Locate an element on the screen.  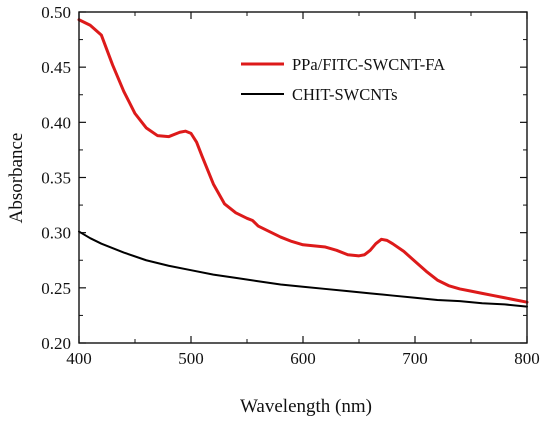
y-axis-title: Absorbance is located at coordinates (16, 178).